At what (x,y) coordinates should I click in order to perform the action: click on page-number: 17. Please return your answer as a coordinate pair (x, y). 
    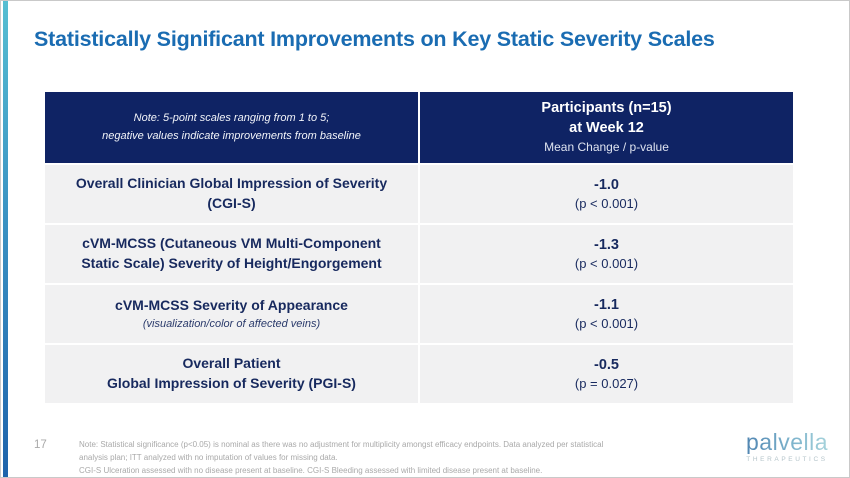
    Looking at the image, I should click on (40, 445).